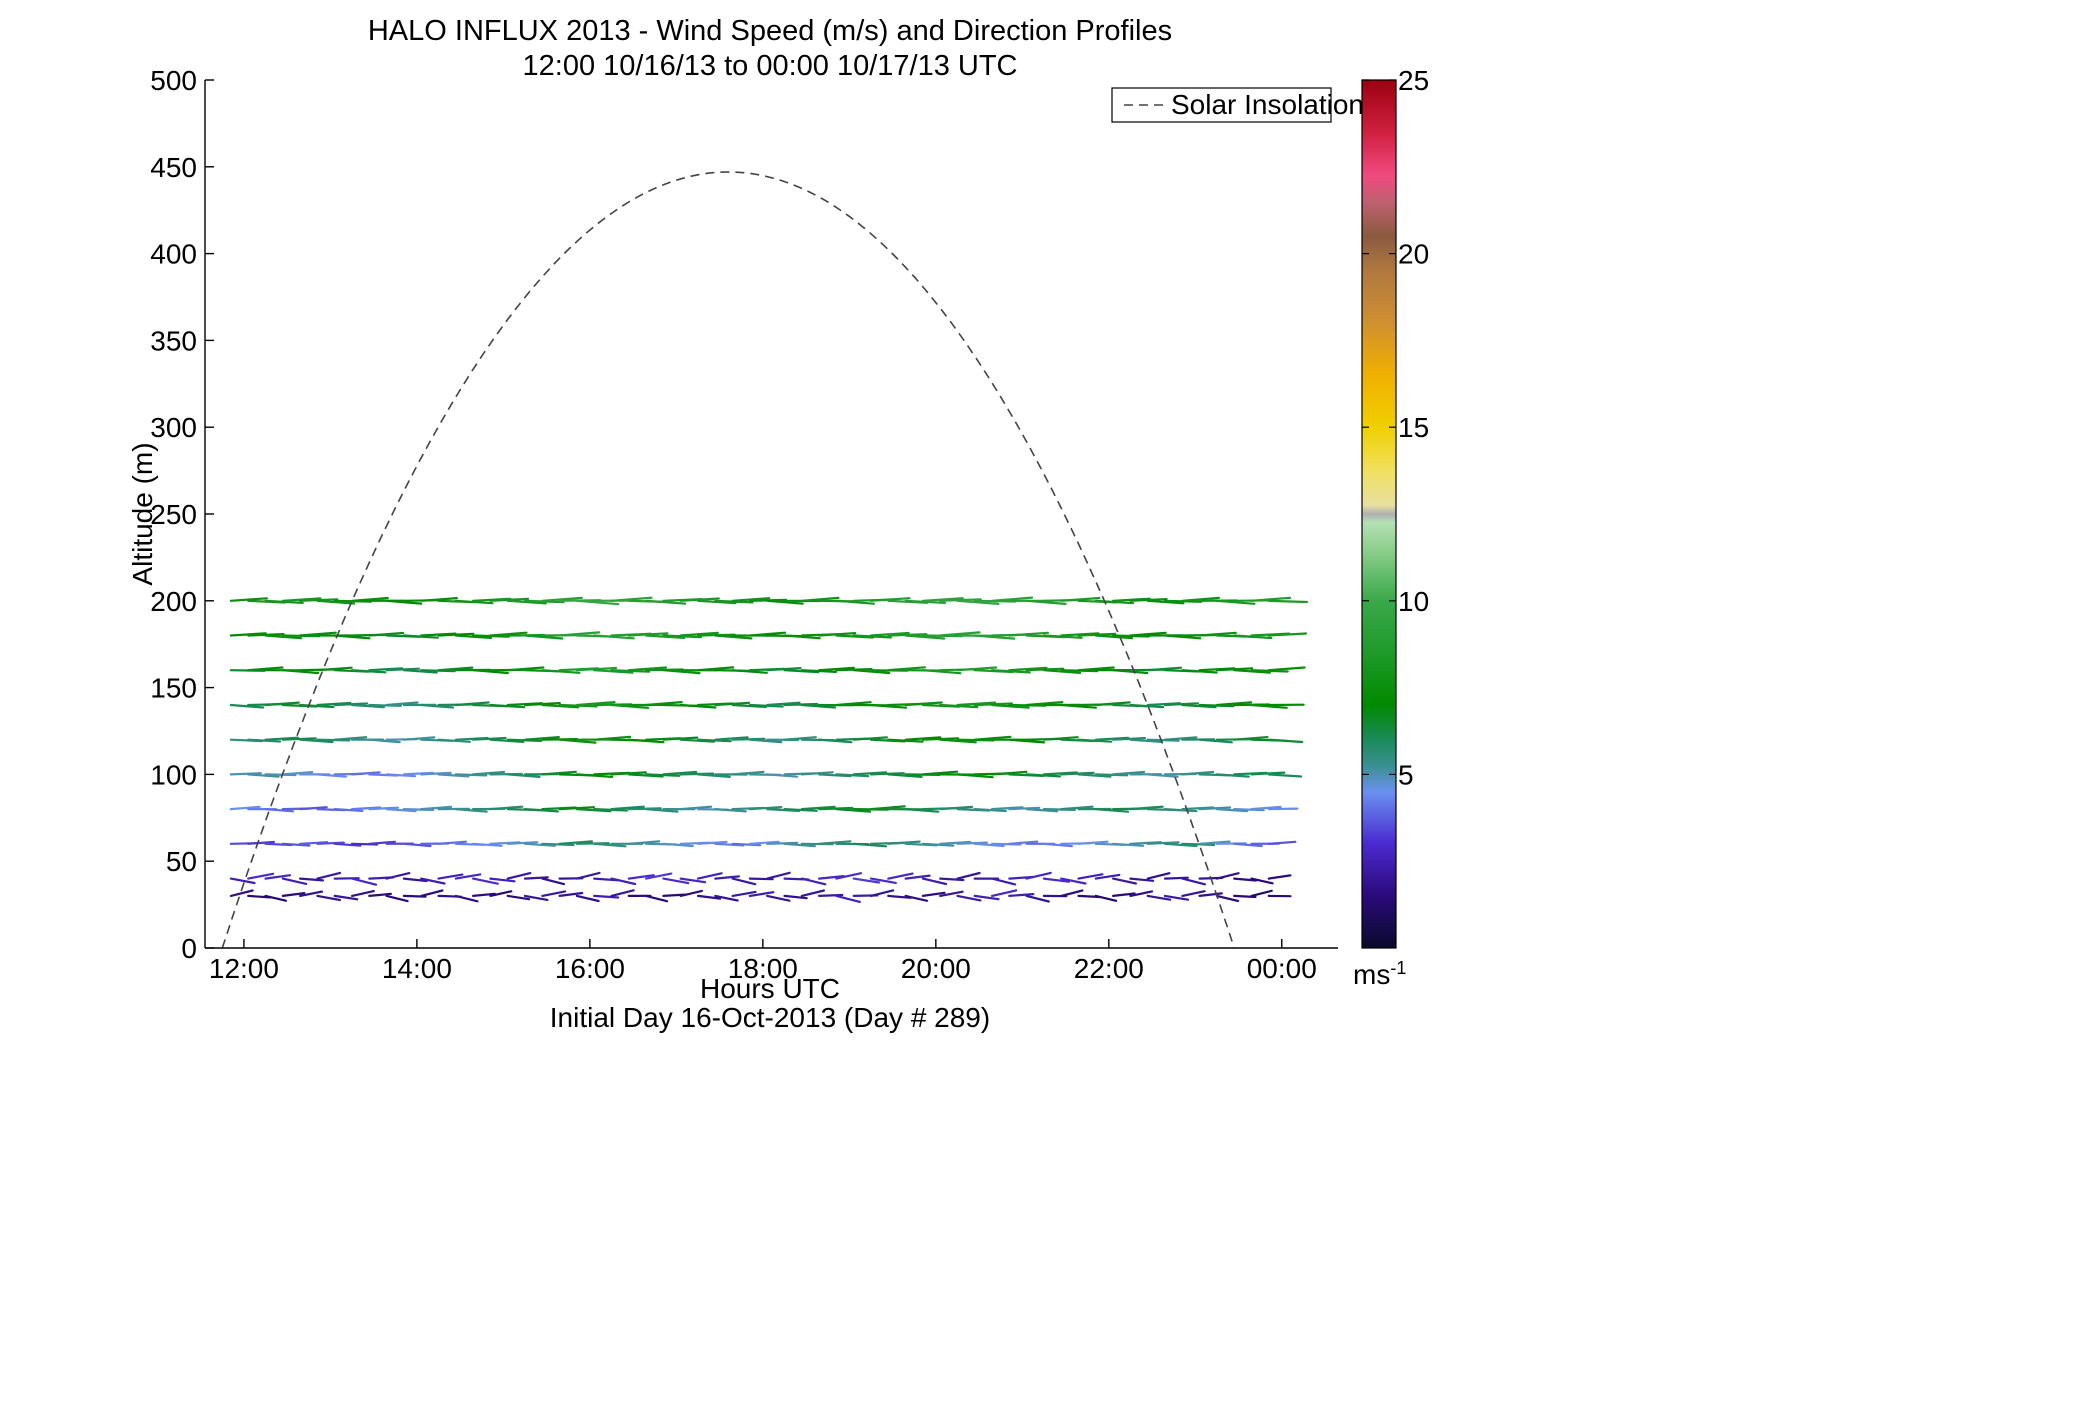 The width and height of the screenshot is (2098, 1425). What do you see at coordinates (763, 961) in the screenshot?
I see `x-axis: 12:00 14:00 16:00 18:00 20:00 22:00 00:00` at bounding box center [763, 961].